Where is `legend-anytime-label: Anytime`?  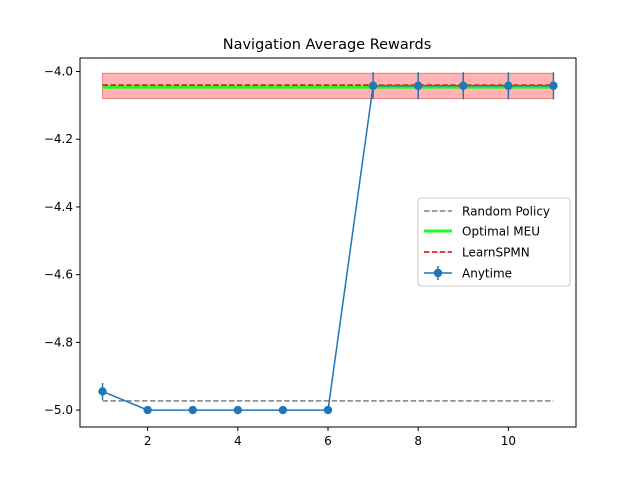
legend-anytime-label: Anytime is located at coordinates (487, 274).